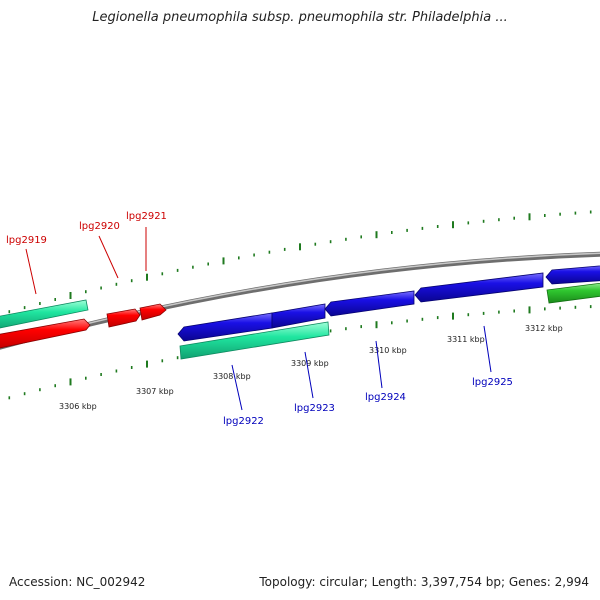 The image size is (600, 600). What do you see at coordinates (45, 333) in the screenshot?
I see `gene-arrow-lpg2919` at bounding box center [45, 333].